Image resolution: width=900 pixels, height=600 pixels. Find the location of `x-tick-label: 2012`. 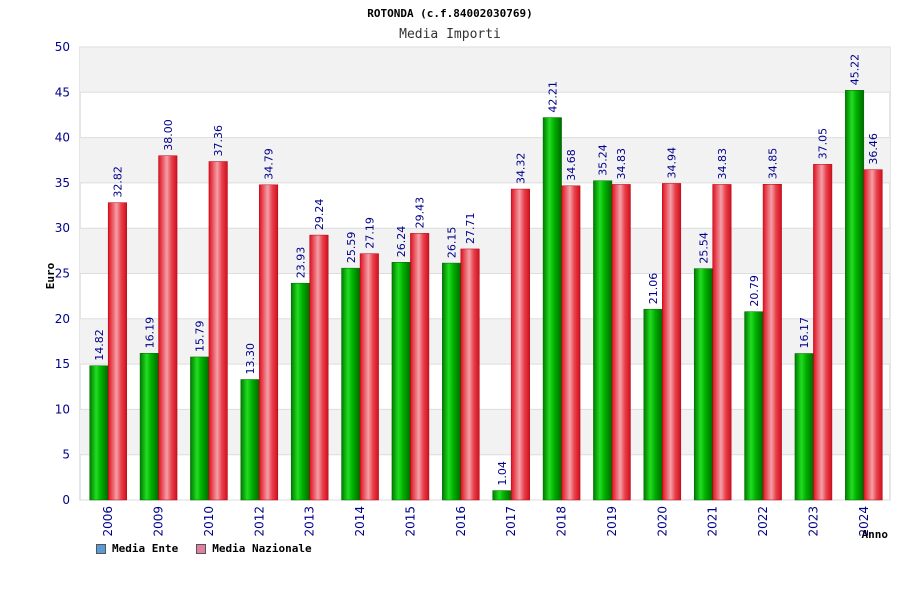

x-tick-label: 2012 is located at coordinates (259, 521).